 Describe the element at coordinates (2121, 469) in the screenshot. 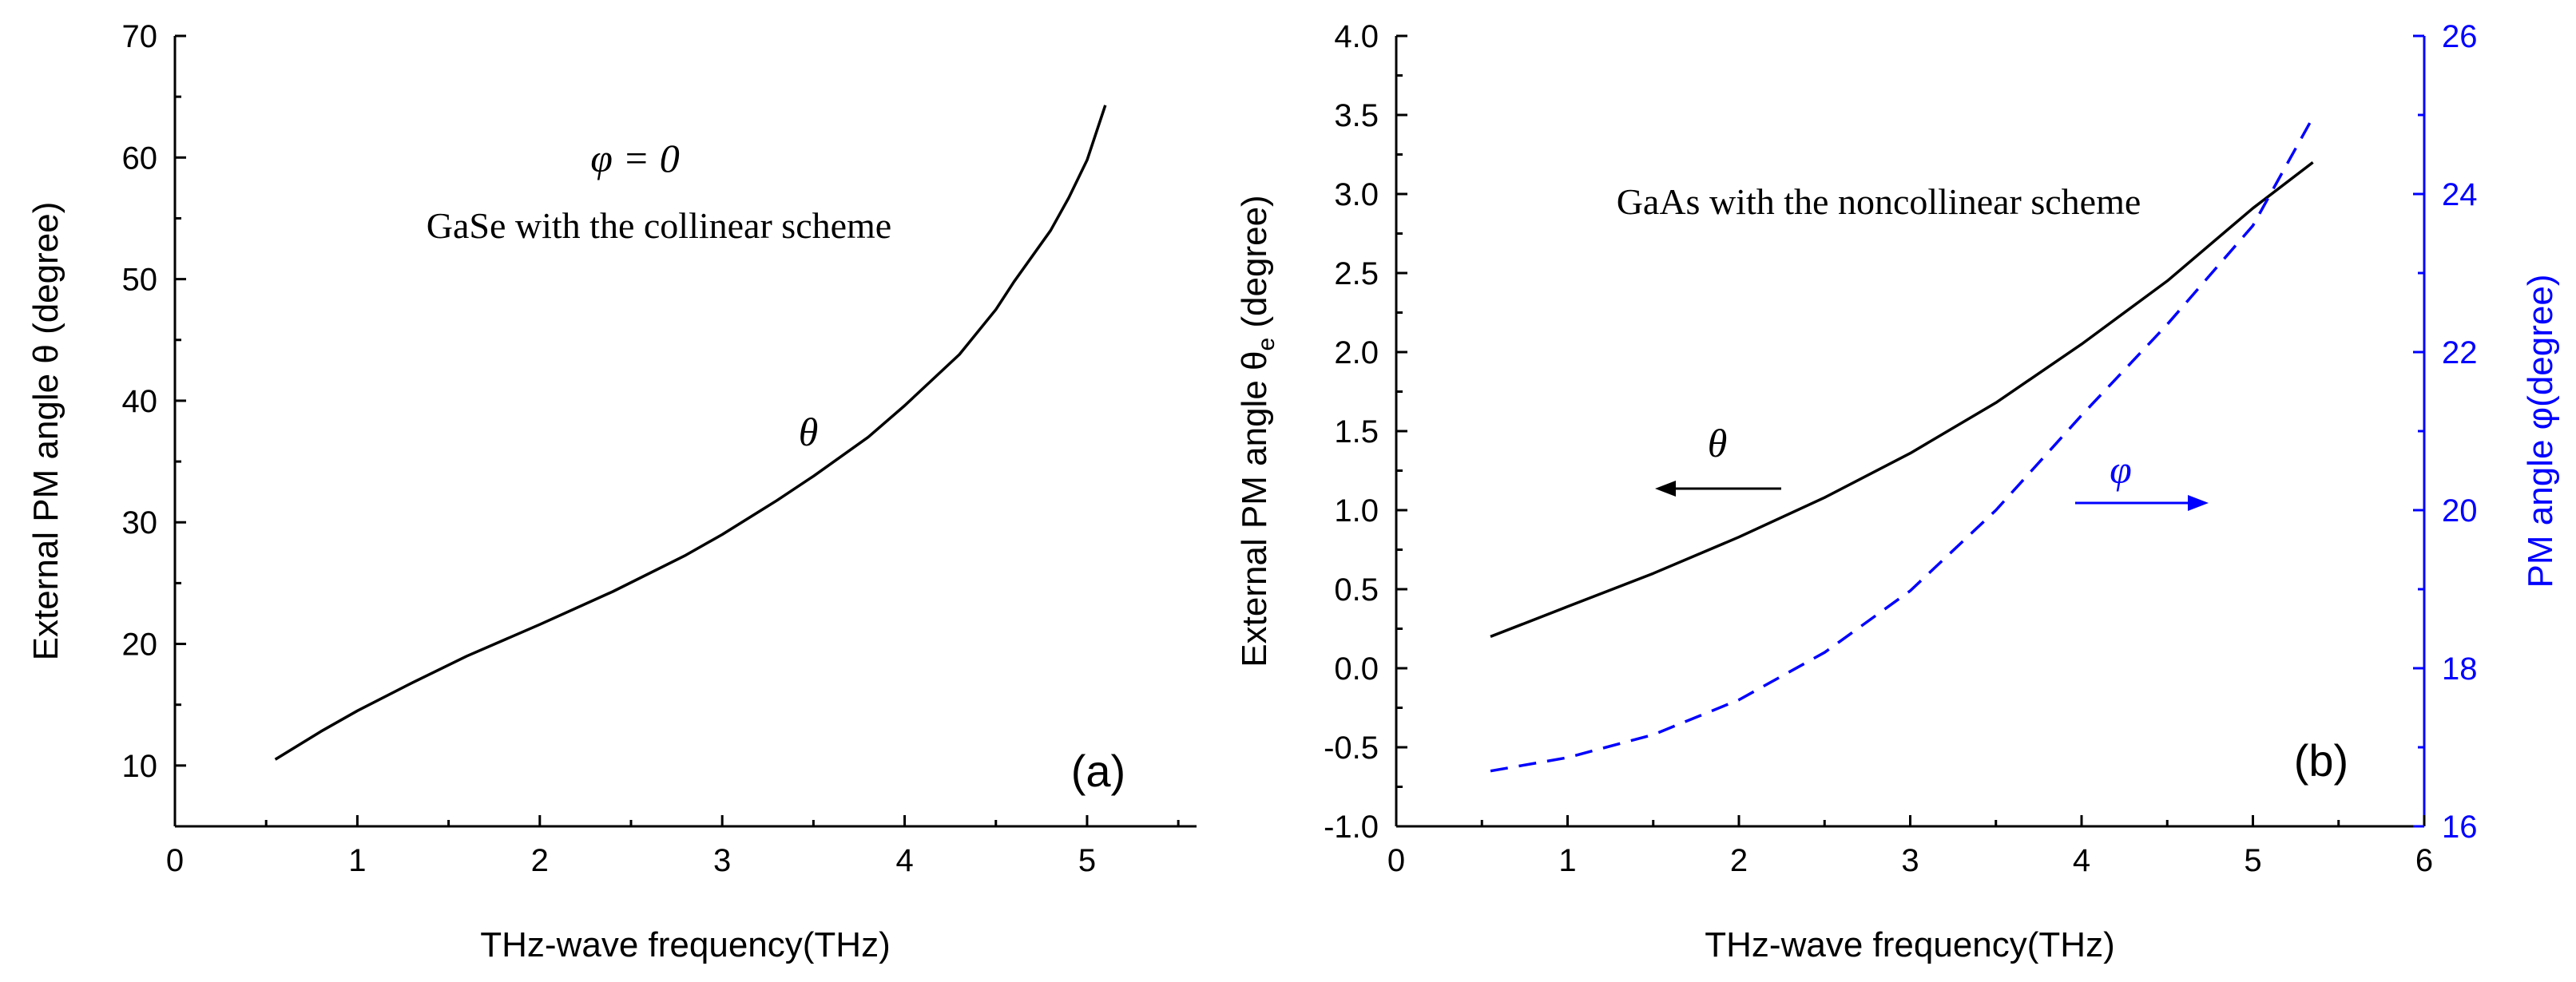

I see `panel-b-phi-annotation: φ` at that location.